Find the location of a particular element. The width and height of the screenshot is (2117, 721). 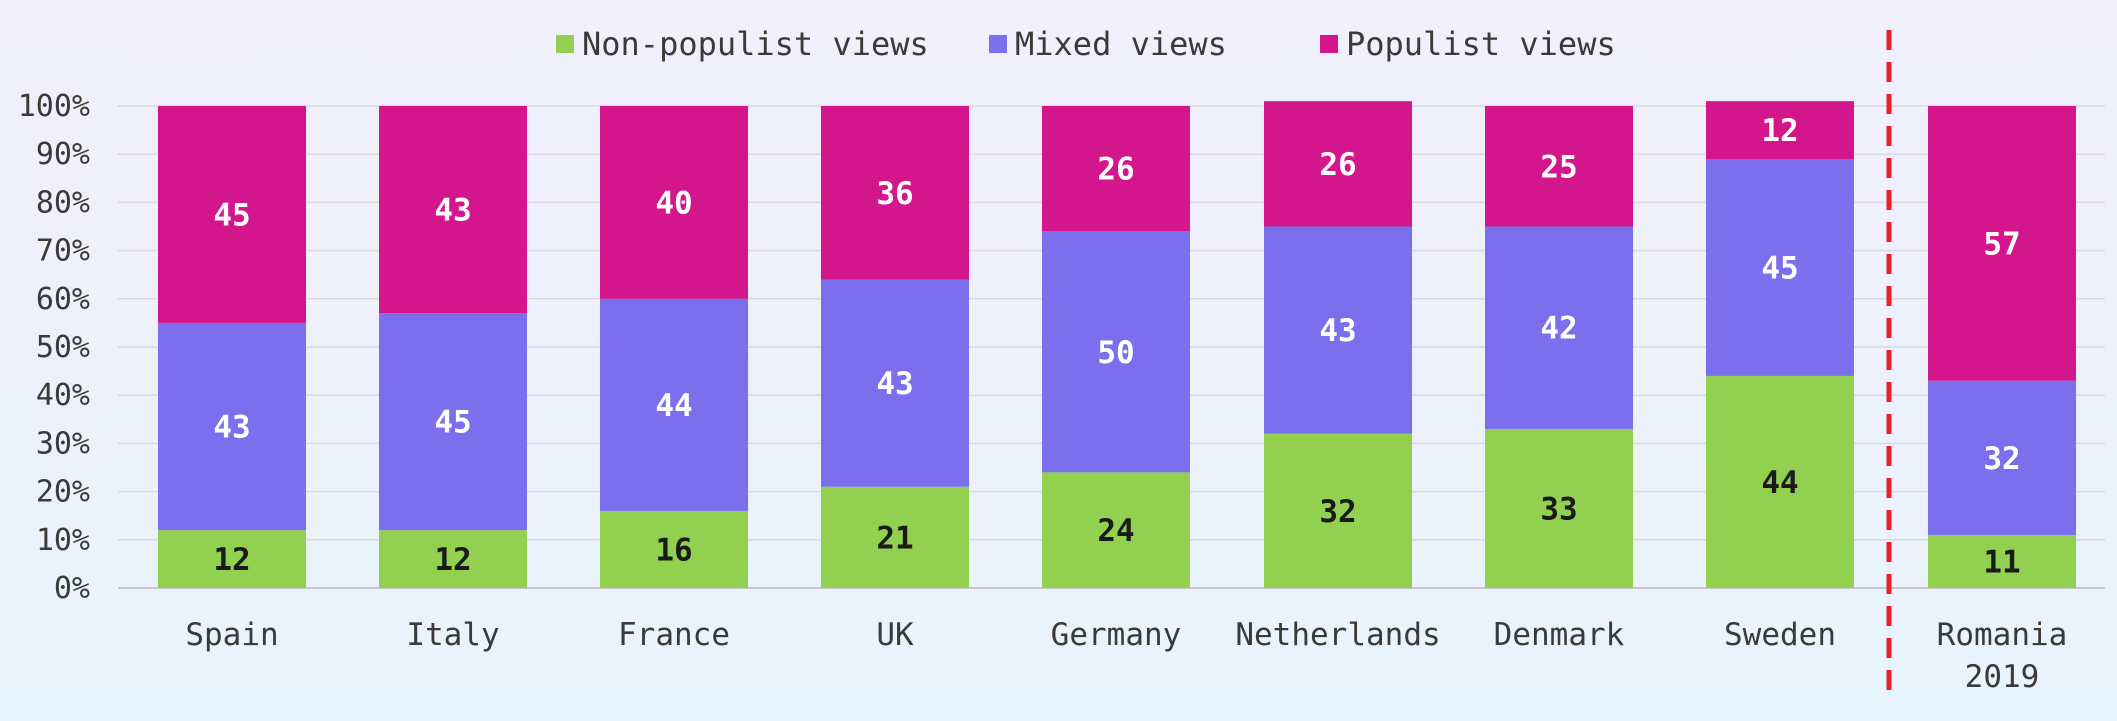

legend-item: Mixed views is located at coordinates (1108, 44).